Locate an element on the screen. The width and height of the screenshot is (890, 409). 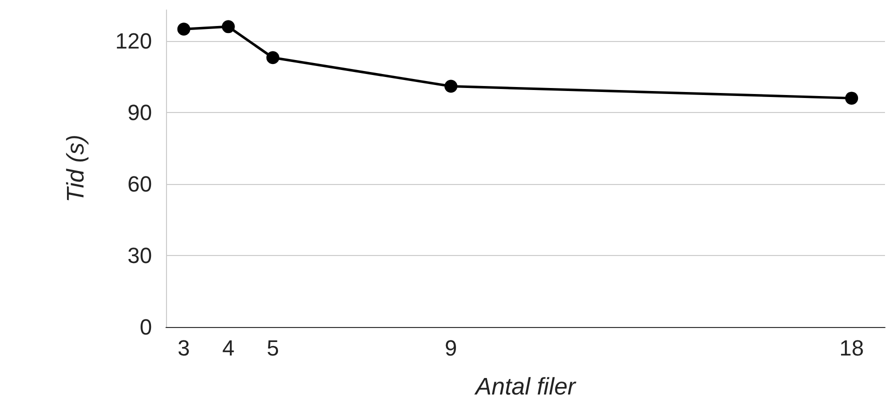
y-tick-label: 90 is located at coordinates (140, 112).